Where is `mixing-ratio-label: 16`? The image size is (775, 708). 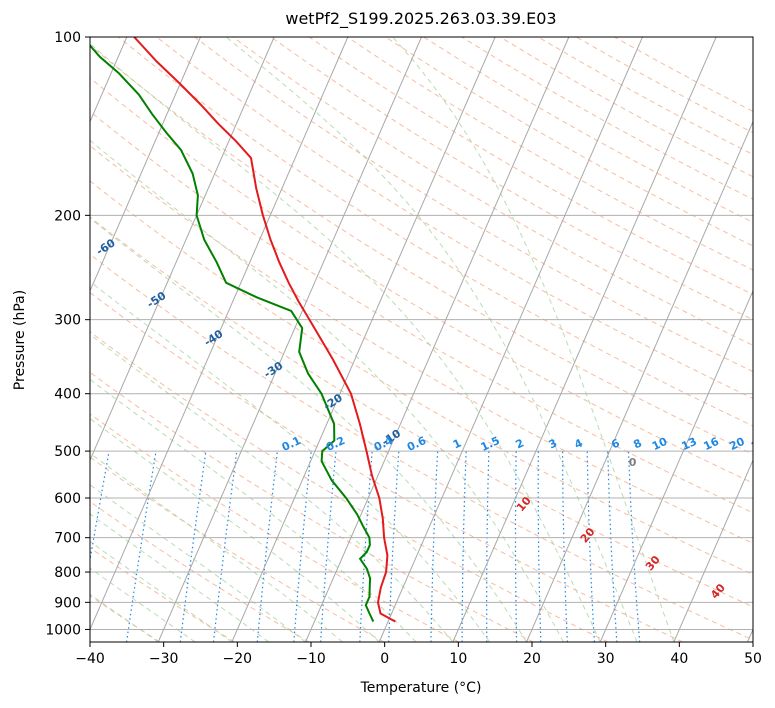 mixing-ratio-label: 16 is located at coordinates (712, 444).